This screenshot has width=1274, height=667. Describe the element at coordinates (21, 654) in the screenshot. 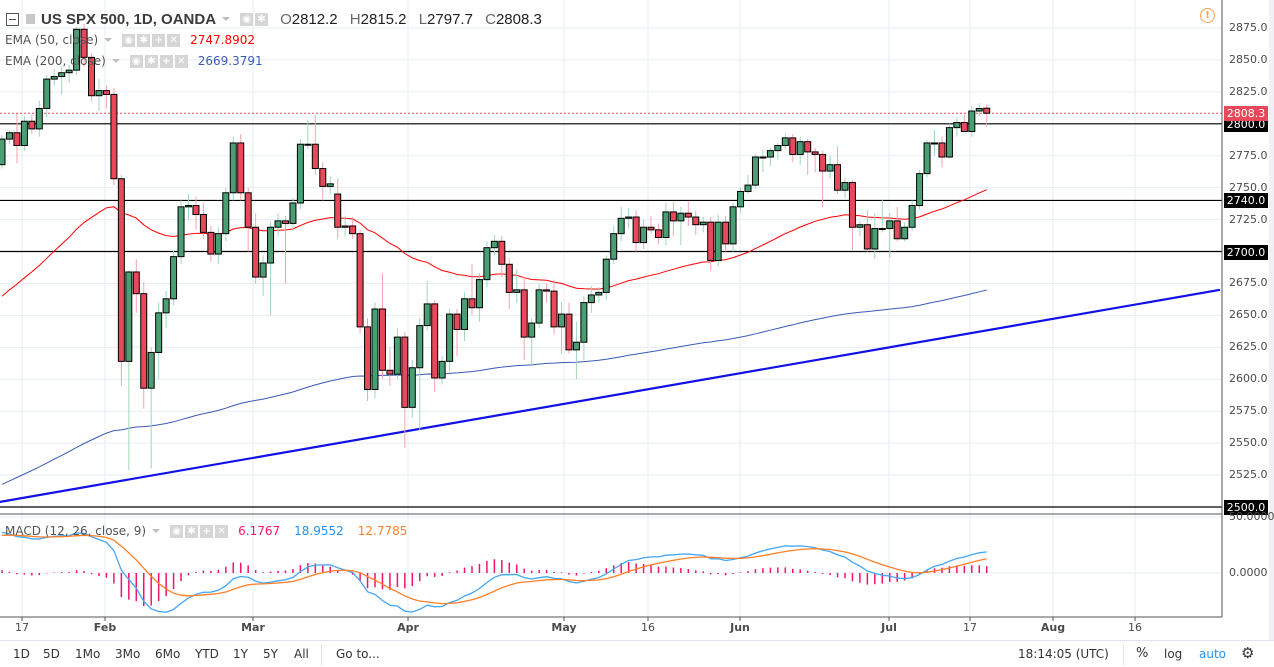

I see `range-1d: 1D` at that location.